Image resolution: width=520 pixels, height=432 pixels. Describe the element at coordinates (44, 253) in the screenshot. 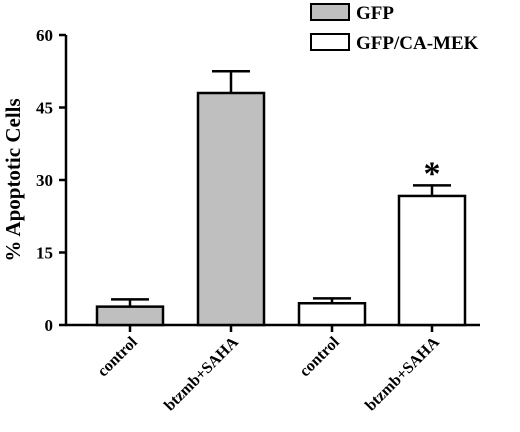

I see `y-tick-label: 15` at that location.